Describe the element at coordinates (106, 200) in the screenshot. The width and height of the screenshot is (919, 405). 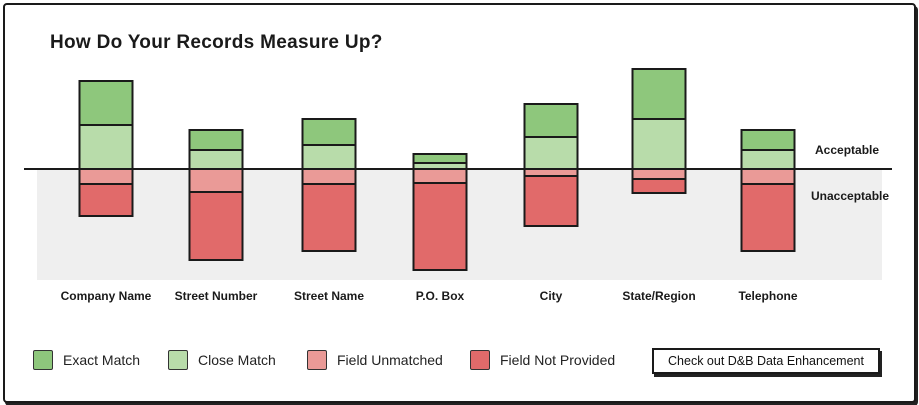
I see `bar-company-name-field-not-provided` at that location.